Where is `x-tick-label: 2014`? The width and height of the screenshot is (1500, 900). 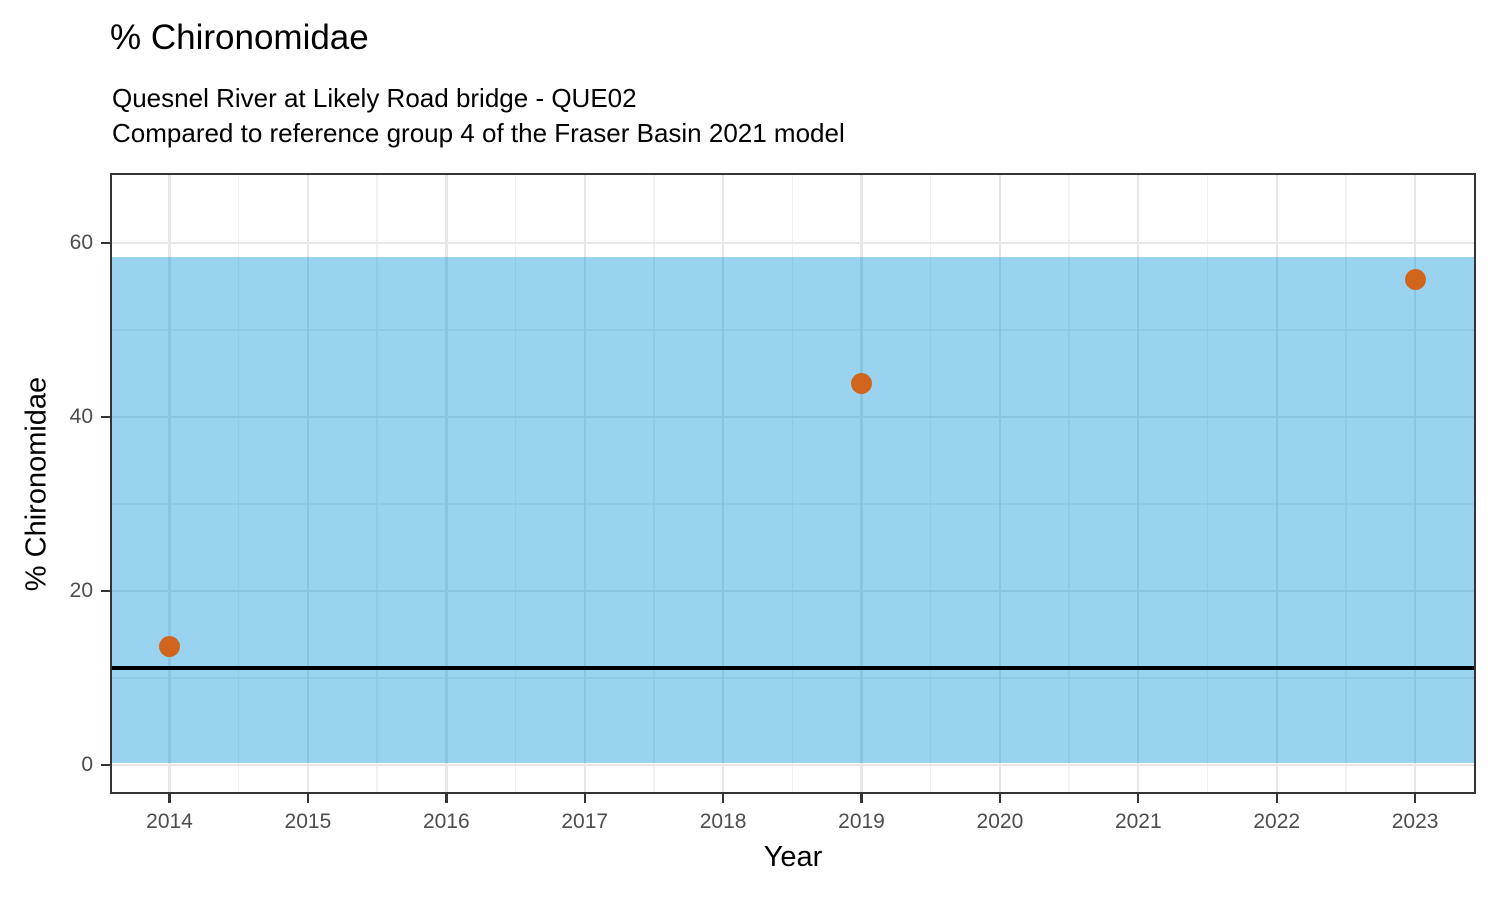
x-tick-label: 2014 is located at coordinates (169, 821).